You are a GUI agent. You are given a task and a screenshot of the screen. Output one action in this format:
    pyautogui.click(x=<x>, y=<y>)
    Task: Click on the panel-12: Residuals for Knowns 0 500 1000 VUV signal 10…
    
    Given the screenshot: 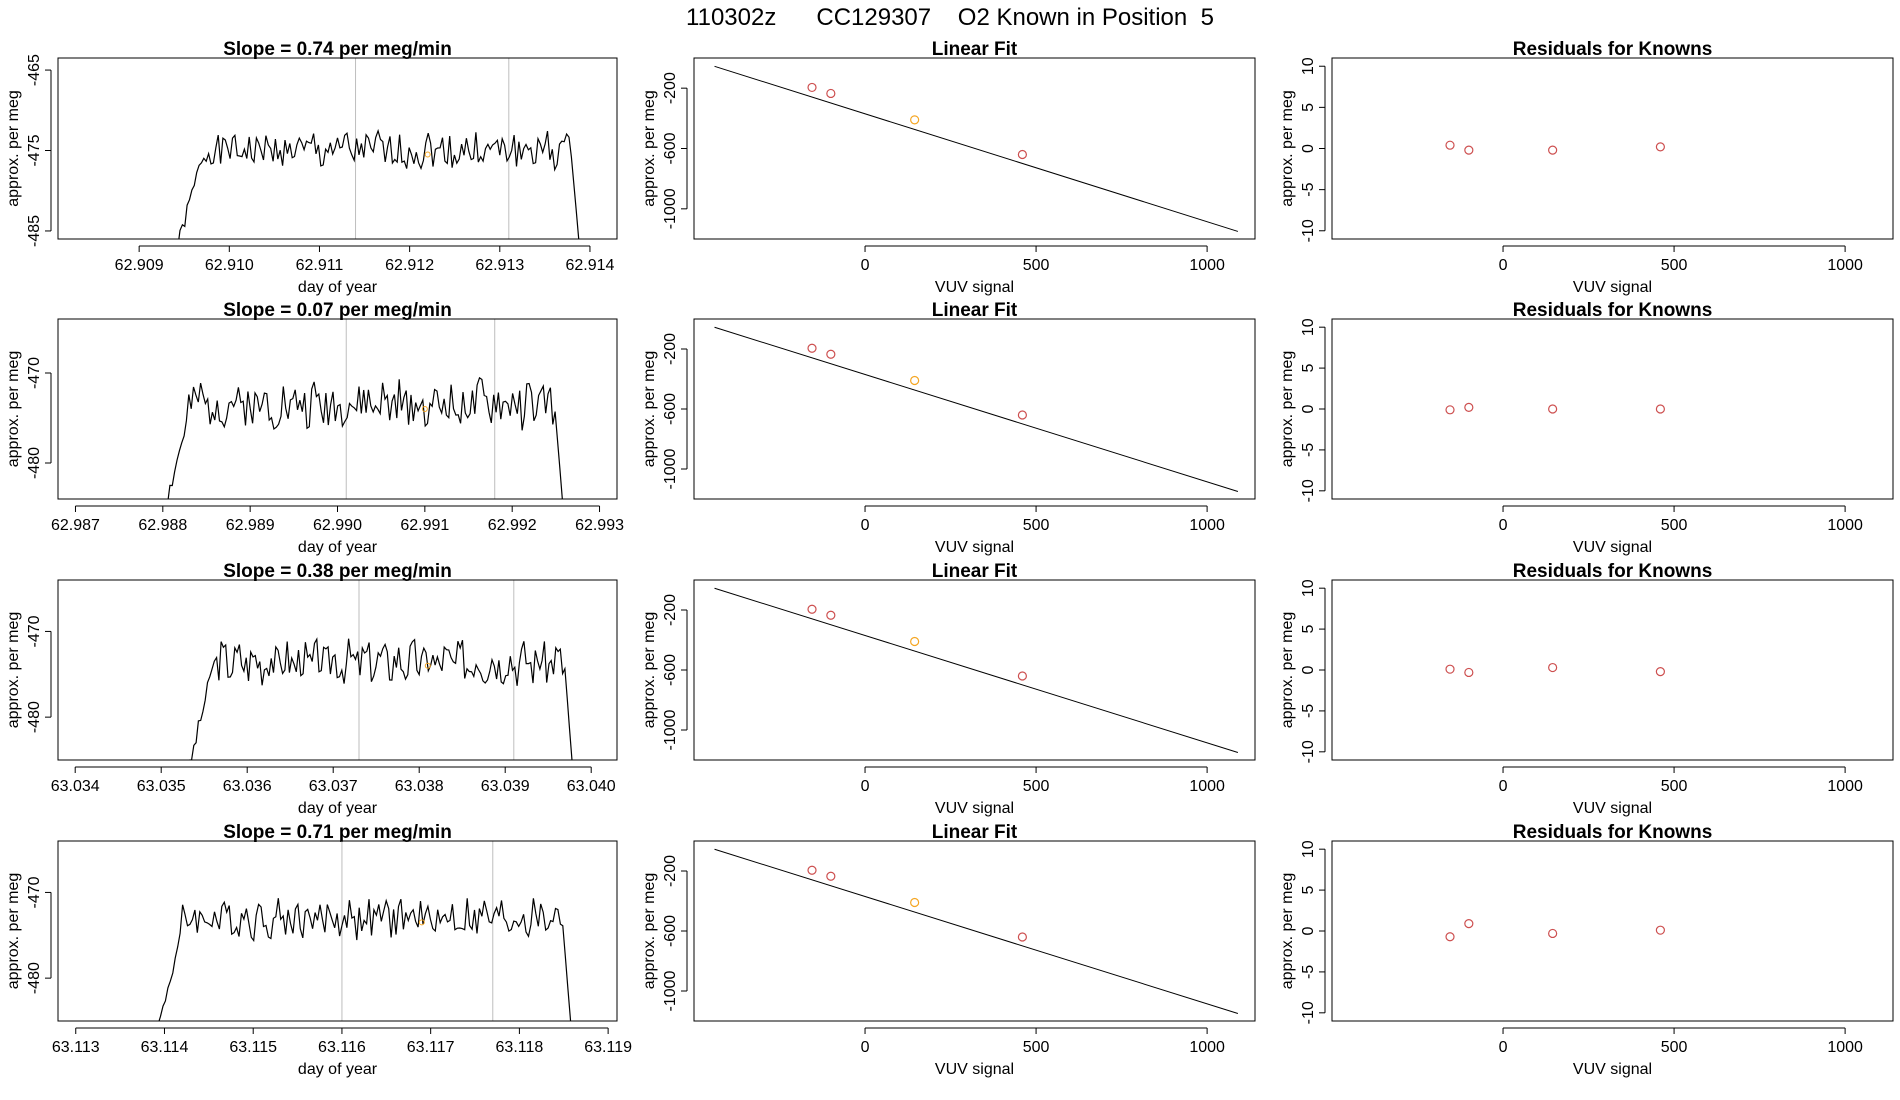 What is the action you would take?
    pyautogui.click(x=1586, y=950)
    